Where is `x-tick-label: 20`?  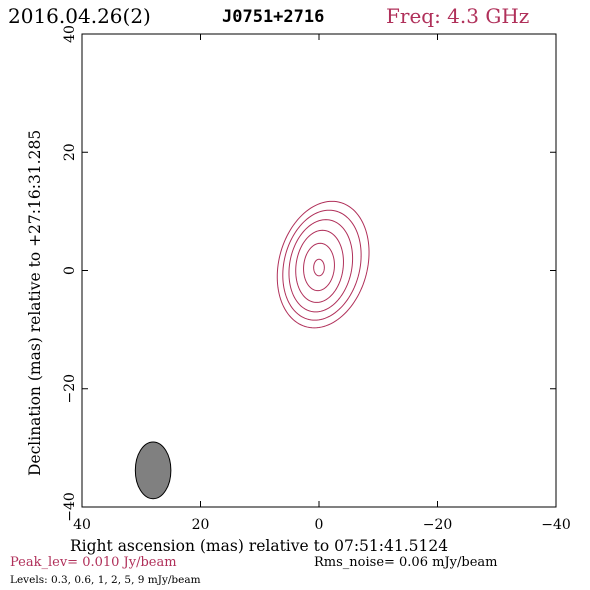
x-tick-label: 20 is located at coordinates (201, 525).